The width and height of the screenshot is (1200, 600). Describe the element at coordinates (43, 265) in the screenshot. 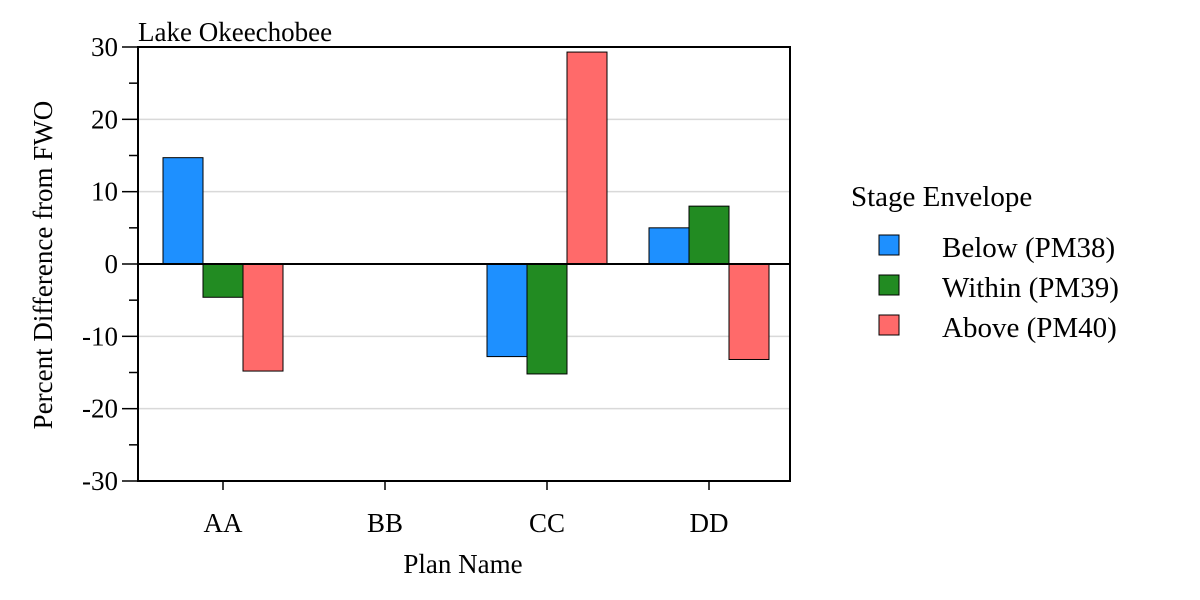

I see `y-axis-title: Percent Difference from FWO` at that location.